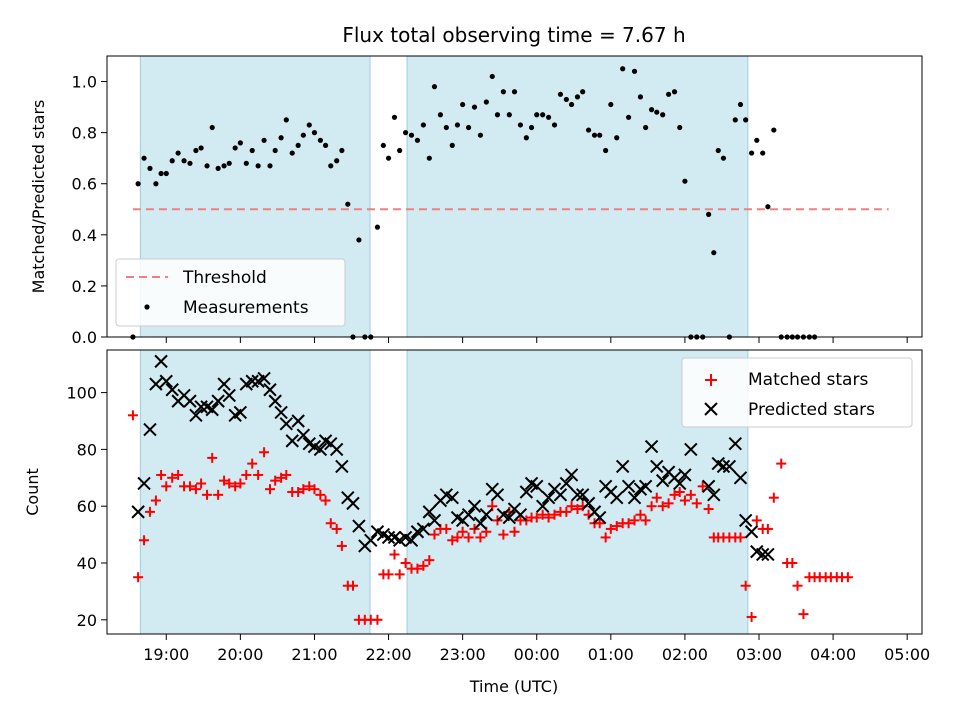 Image resolution: width=960 pixels, height=720 pixels. I want to click on top-y-axis: 0.0 0.2 0.4 0.6 0.8 1.0, so click(89, 210).